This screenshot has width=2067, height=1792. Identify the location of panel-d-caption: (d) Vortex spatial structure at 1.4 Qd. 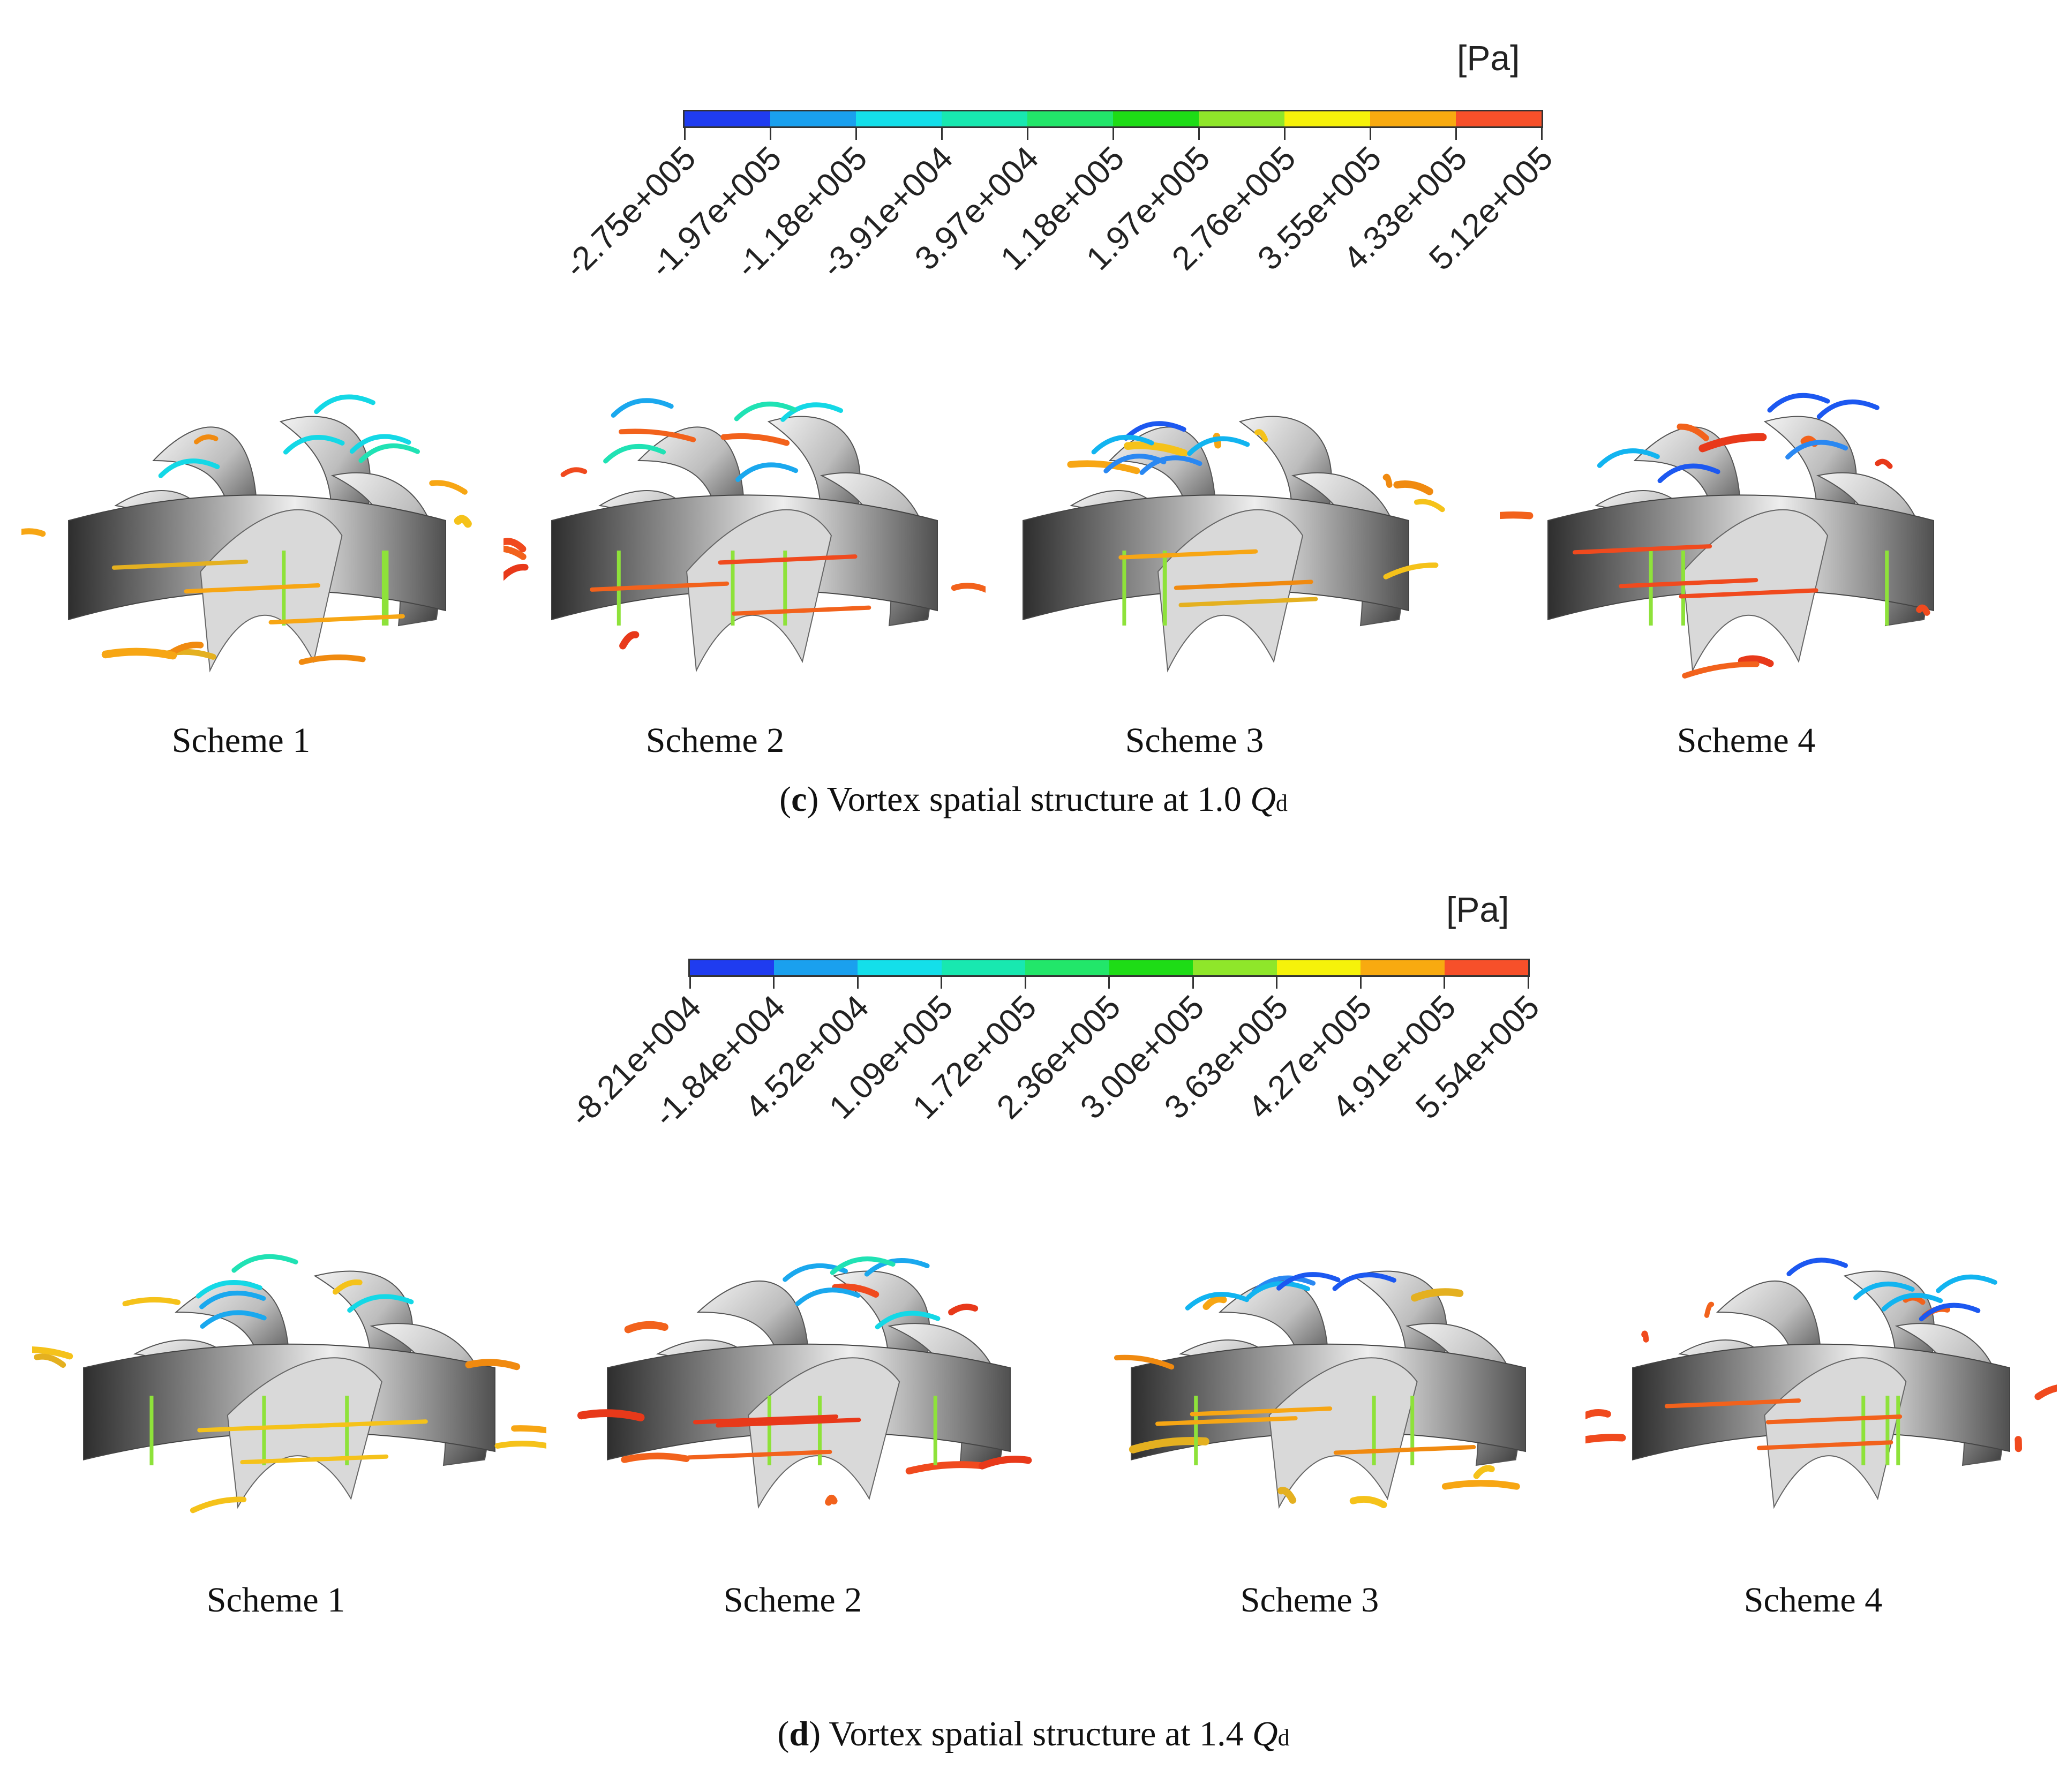
(1033, 1733).